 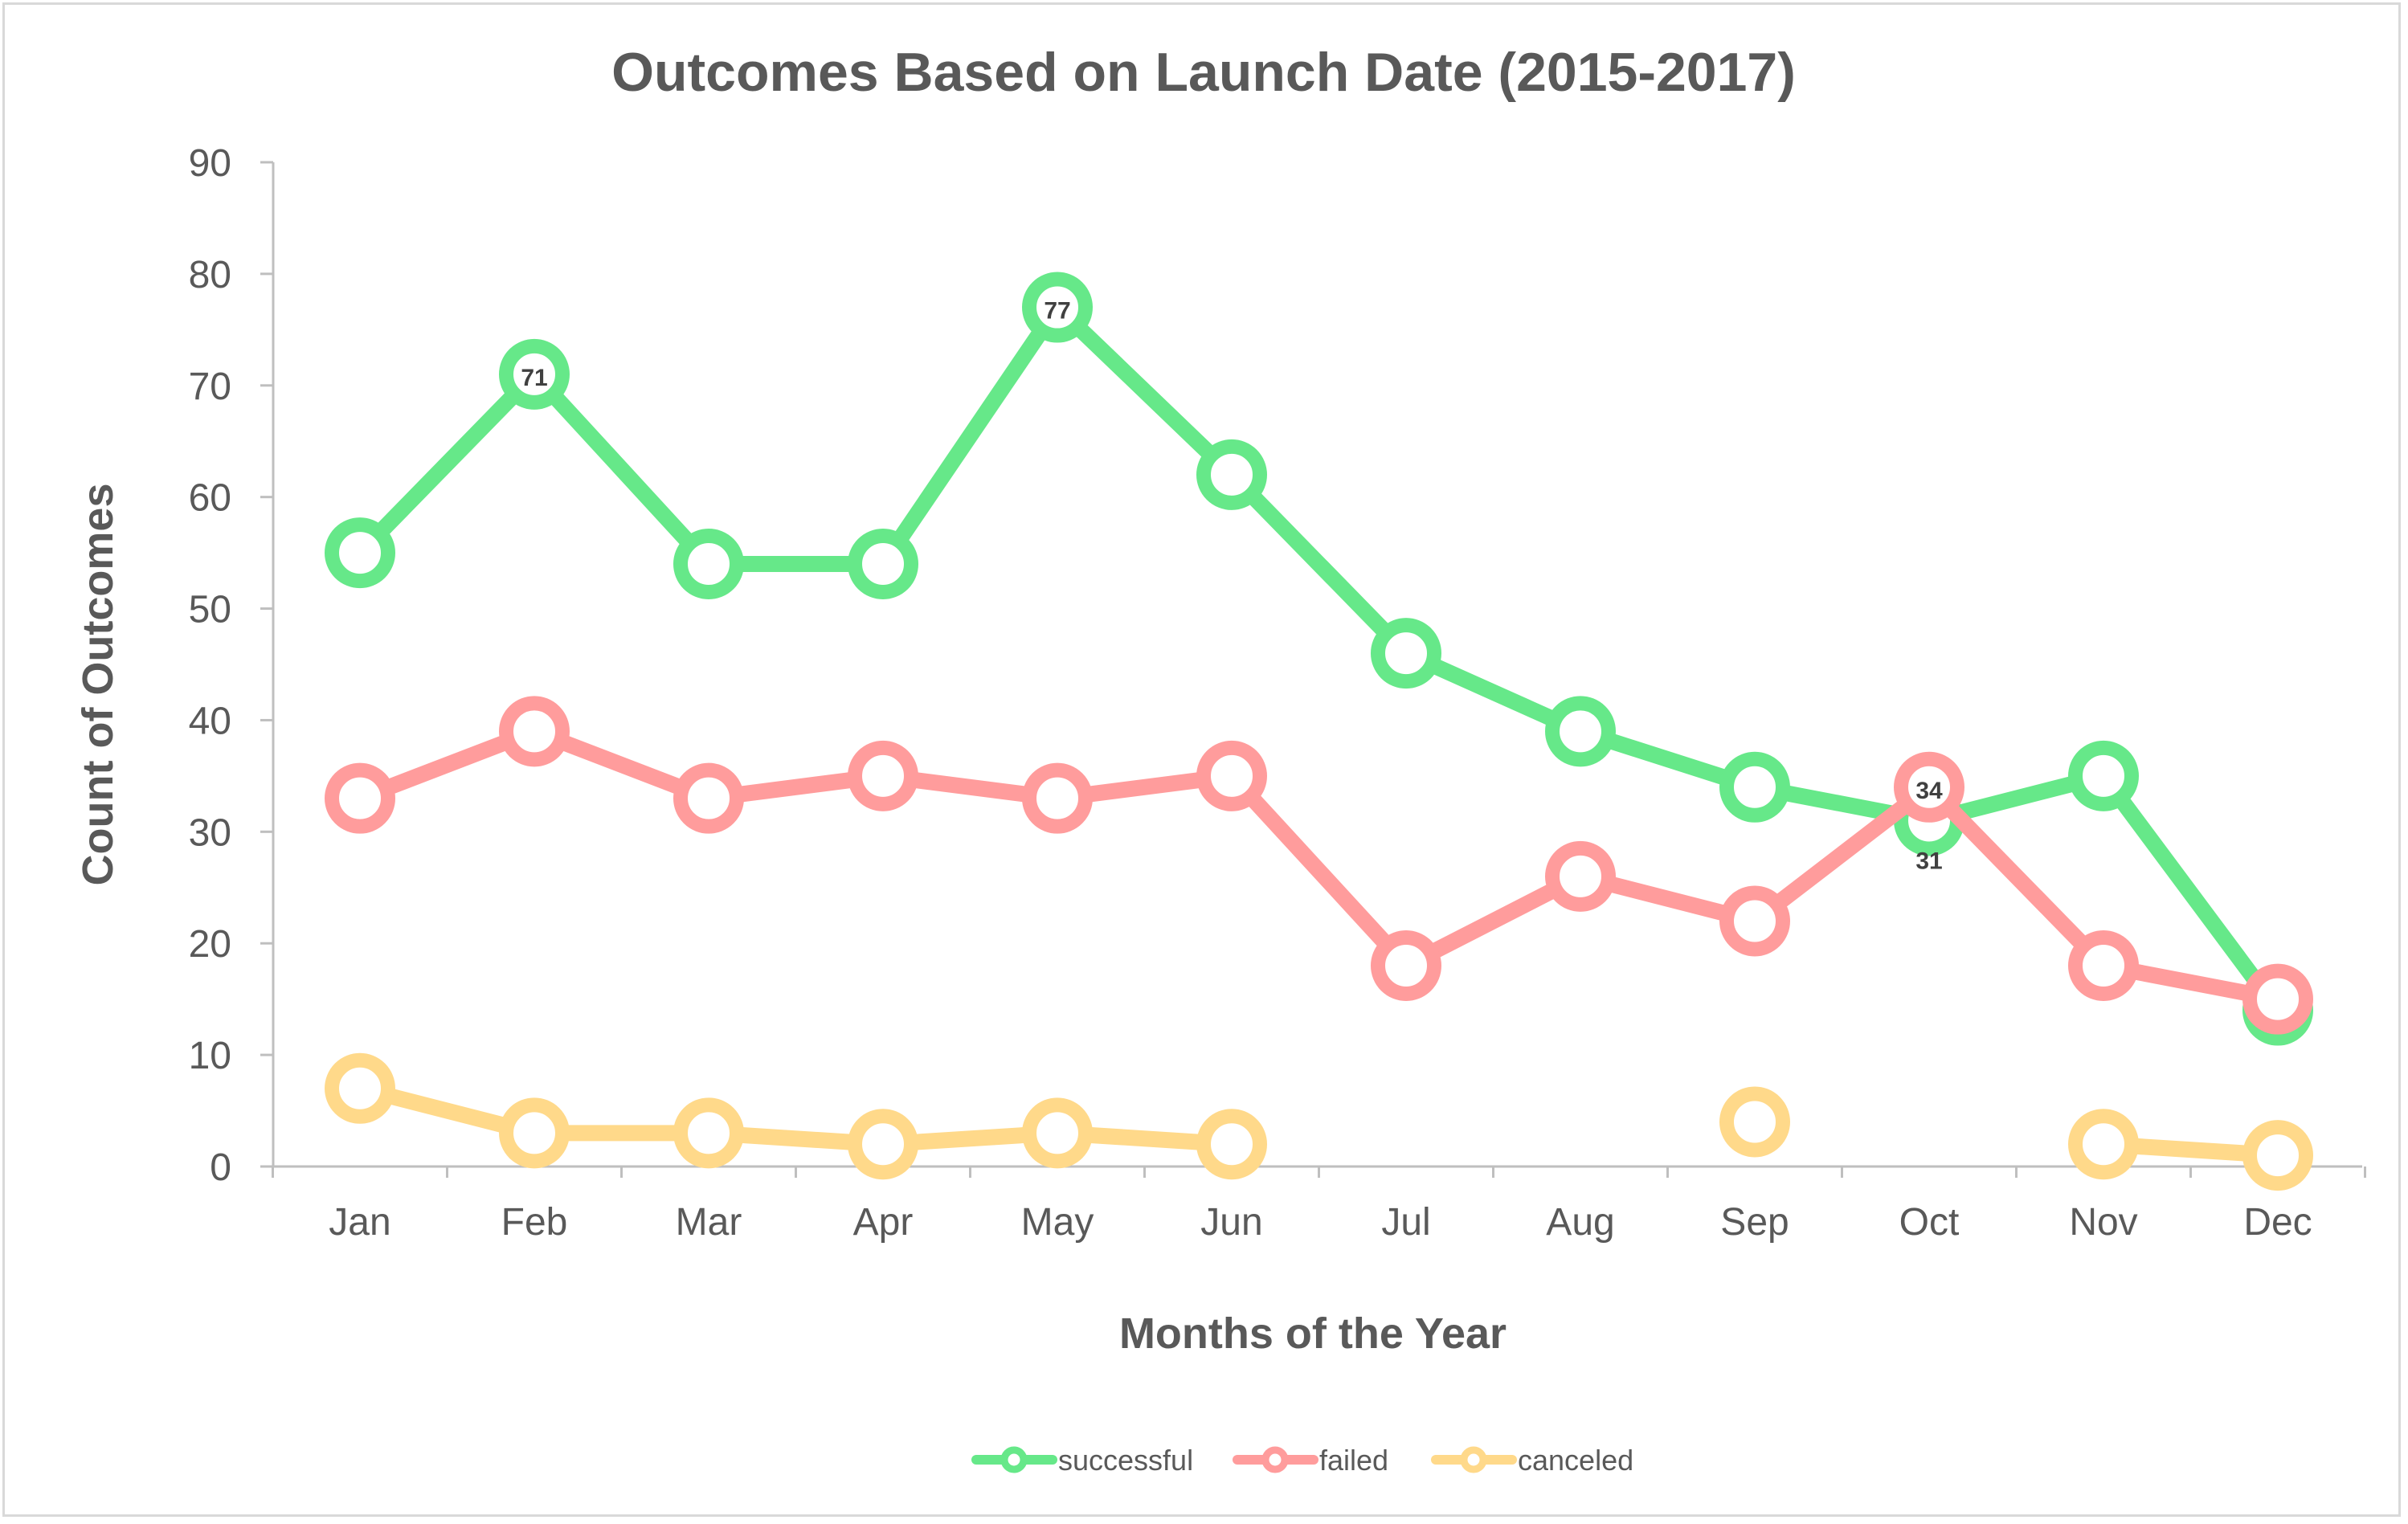 I want to click on canceled-point-jun, so click(x=1231, y=1144).